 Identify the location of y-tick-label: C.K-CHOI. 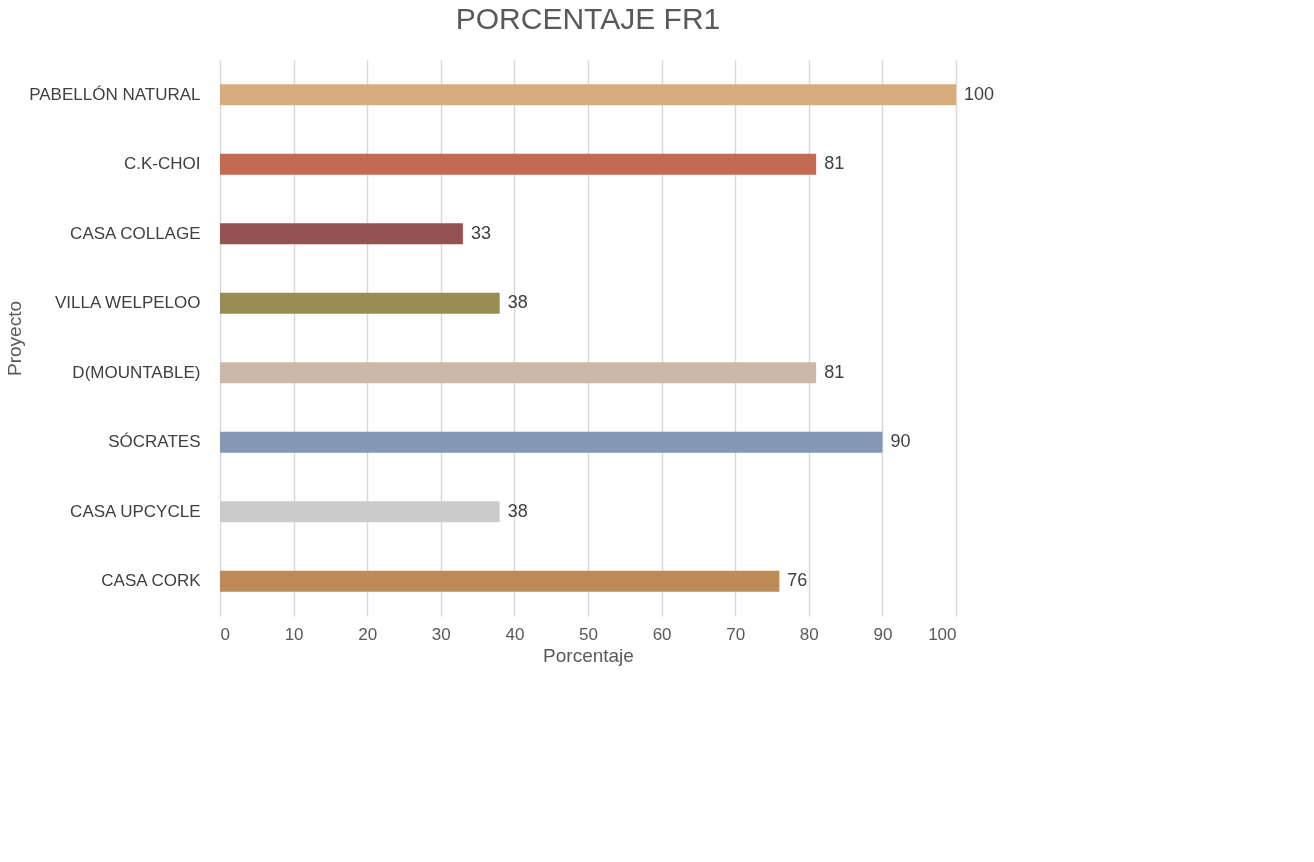
(162, 164).